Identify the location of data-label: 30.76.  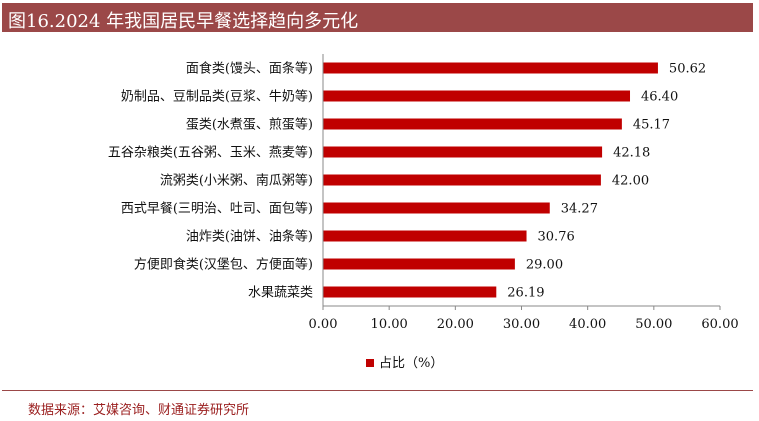
(556, 237).